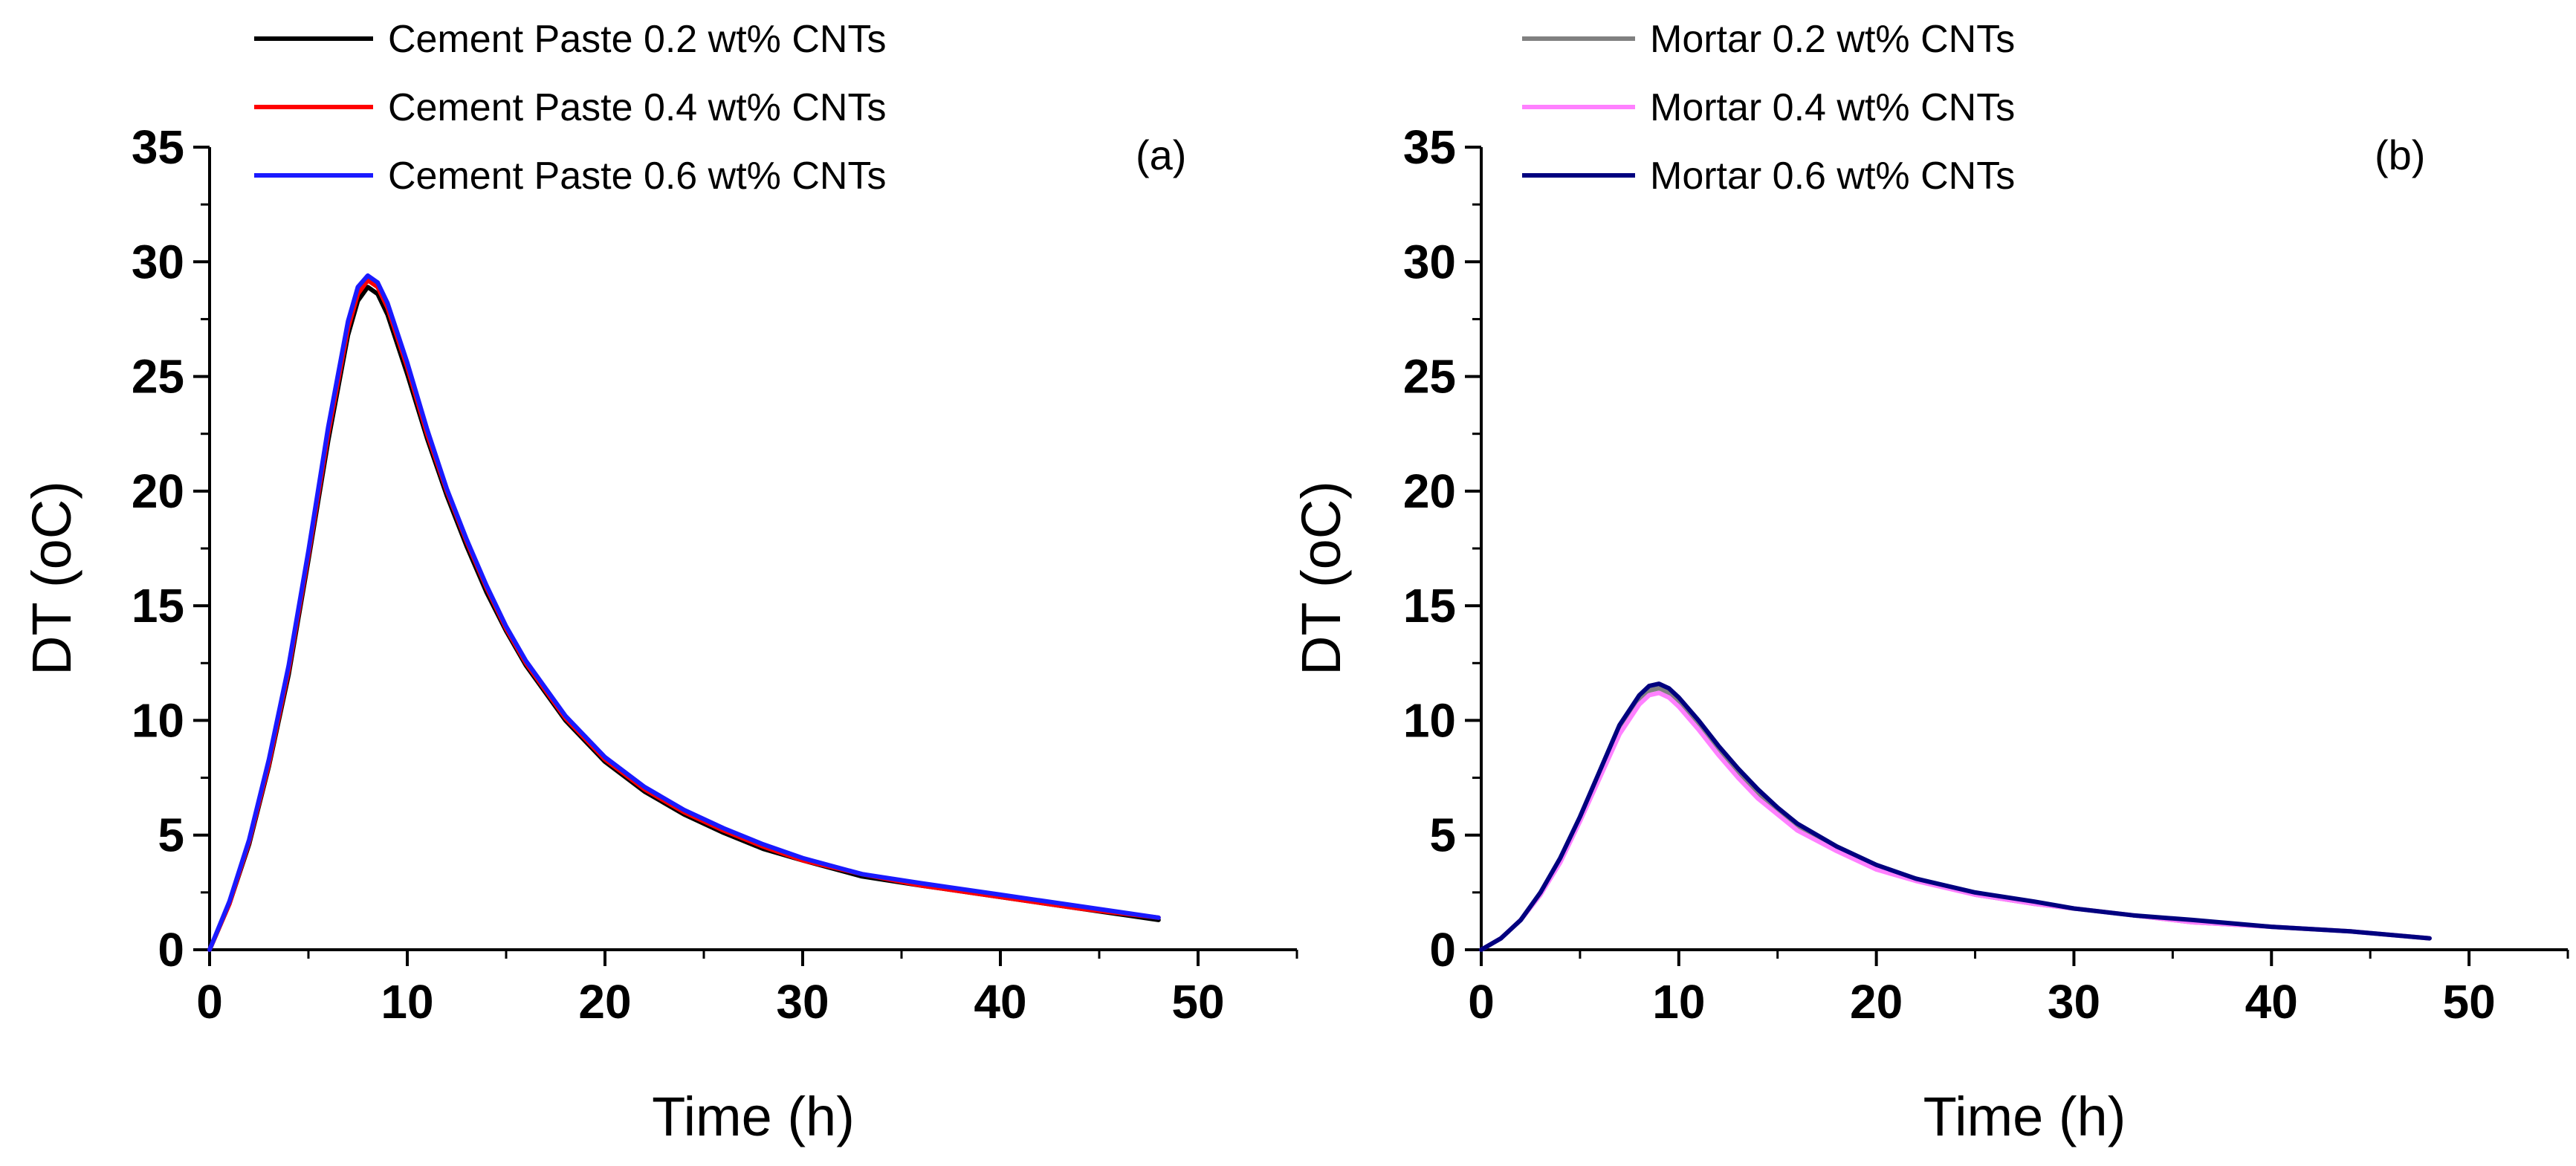 The image size is (2576, 1166). I want to click on legend-entry: Cement Paste 0.6 wt% CNTs, so click(637, 176).